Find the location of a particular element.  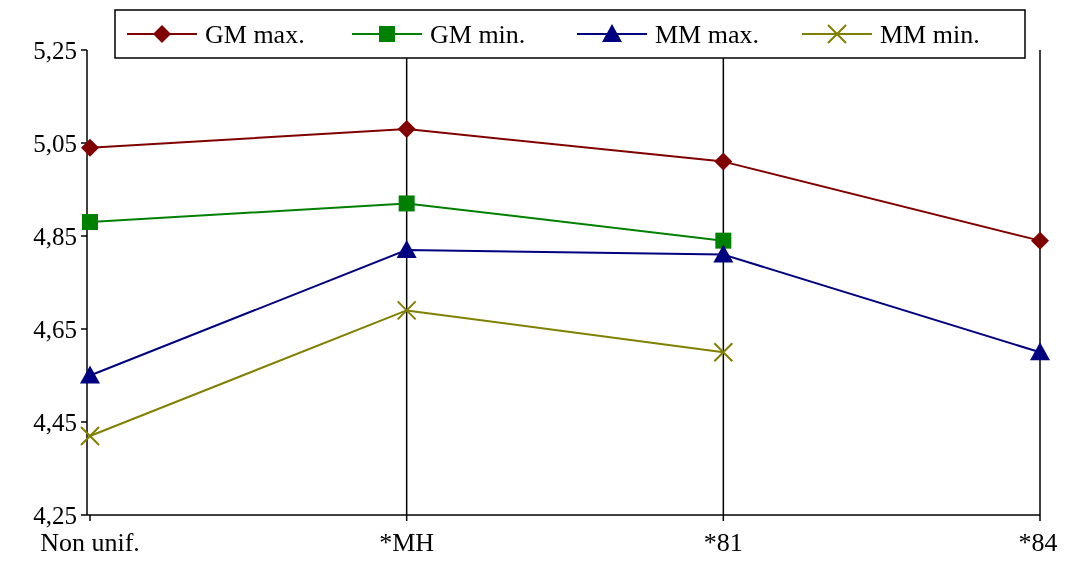

y-tick-label: 4,65 is located at coordinates (55, 329).